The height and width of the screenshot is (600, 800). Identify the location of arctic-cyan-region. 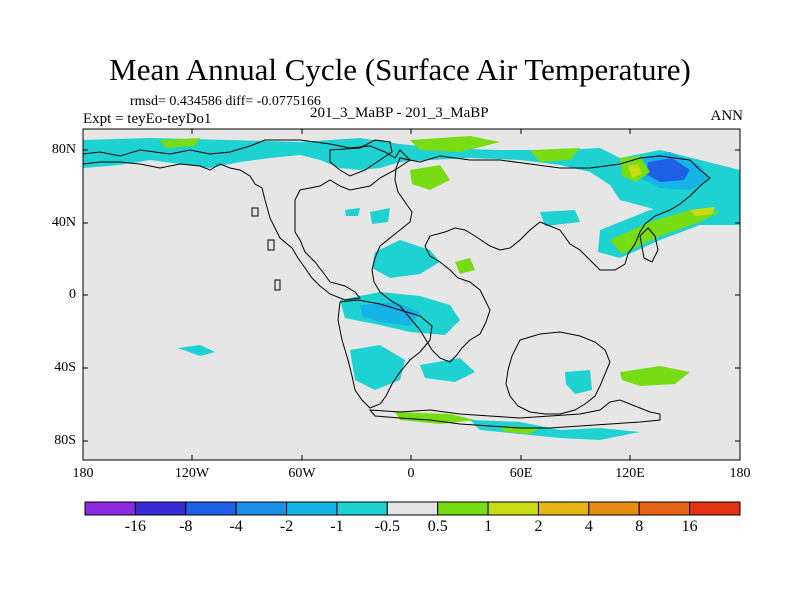
(411, 178).